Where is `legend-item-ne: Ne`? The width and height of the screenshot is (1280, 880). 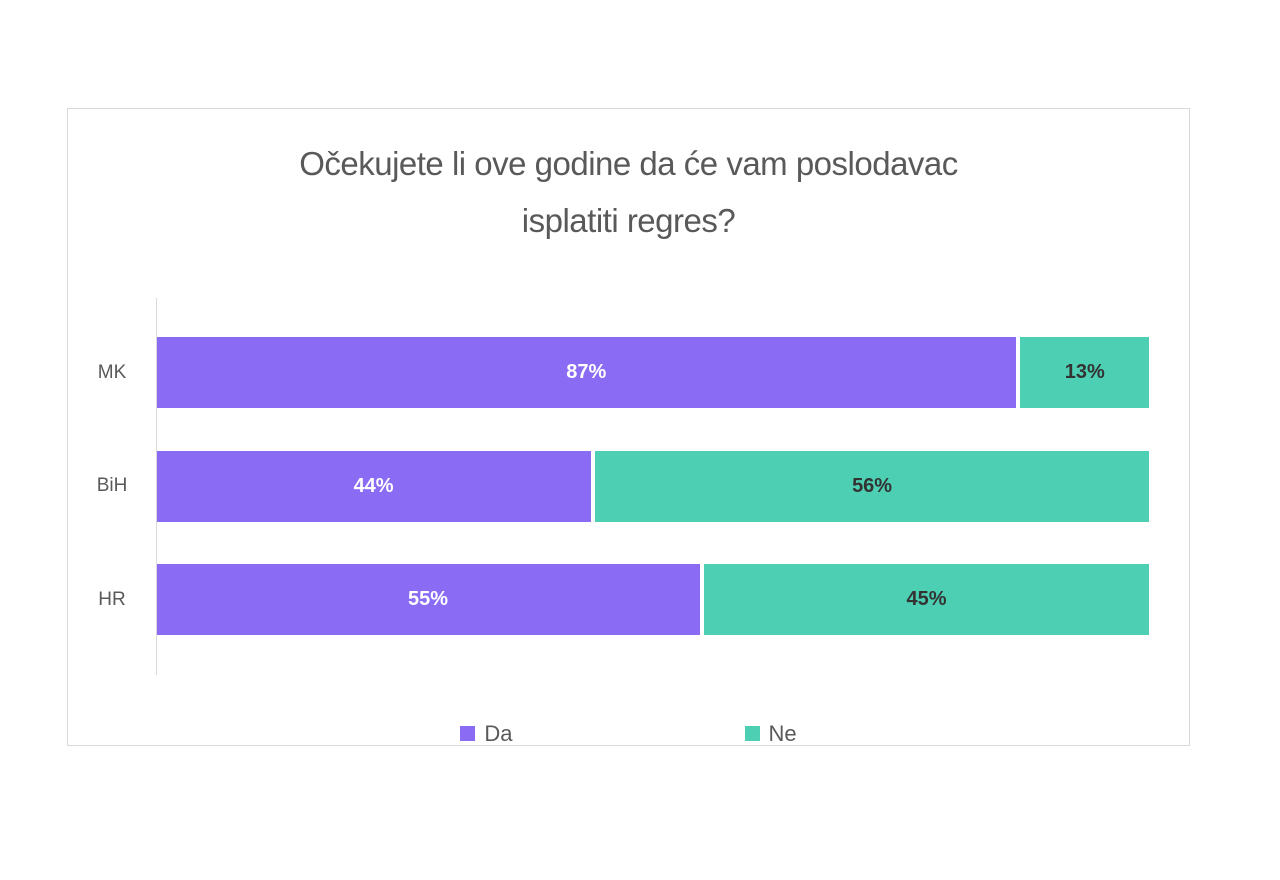 legend-item-ne: Ne is located at coordinates (770, 733).